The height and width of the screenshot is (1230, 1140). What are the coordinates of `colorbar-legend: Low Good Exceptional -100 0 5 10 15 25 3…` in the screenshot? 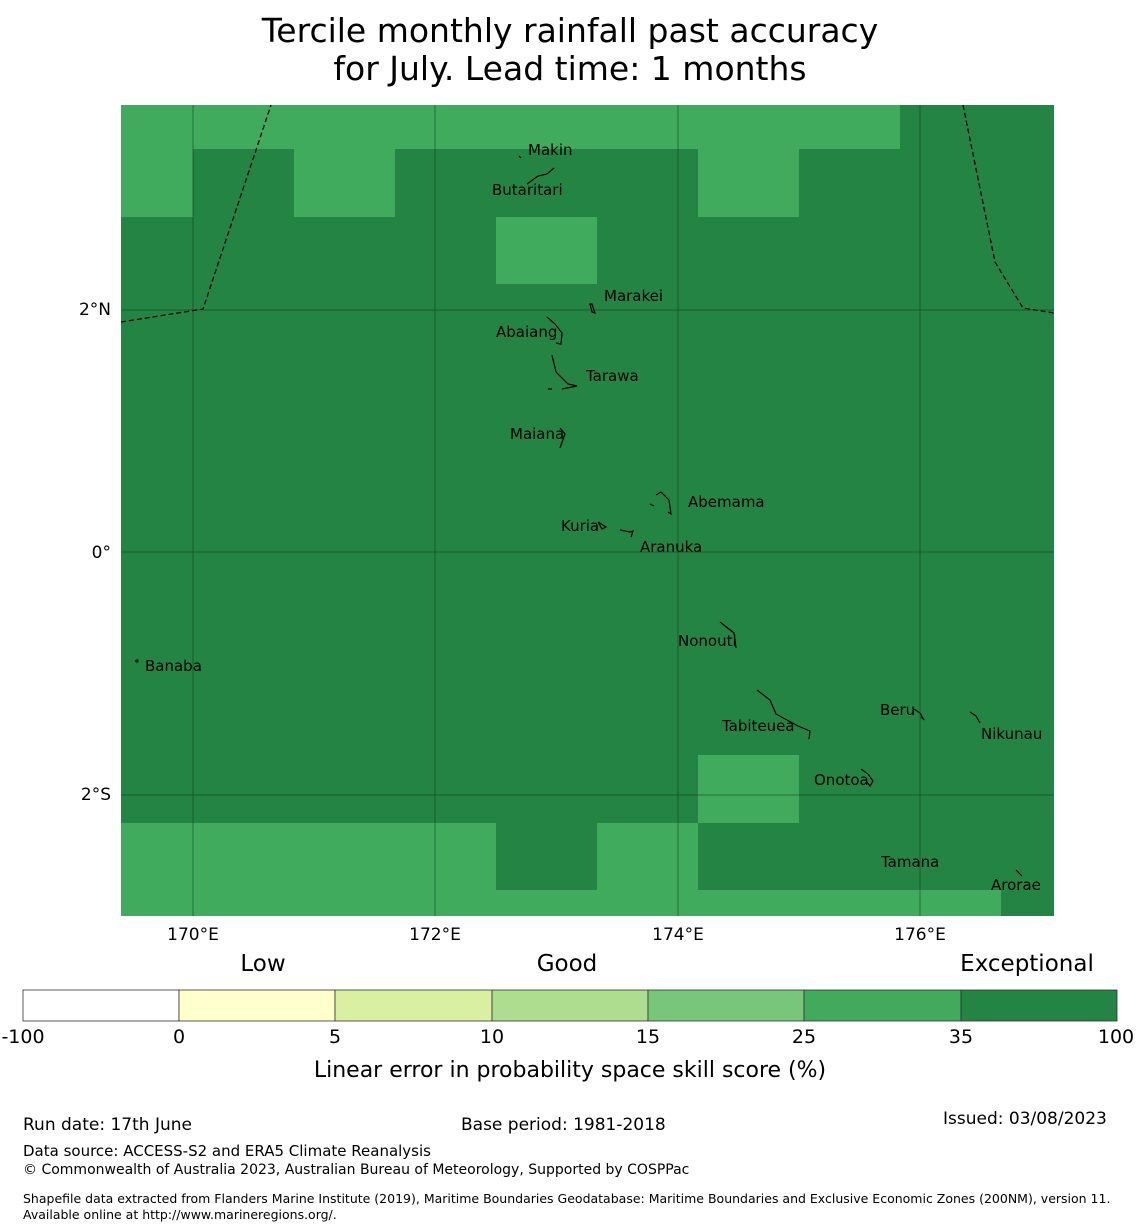 It's located at (567, 1017).